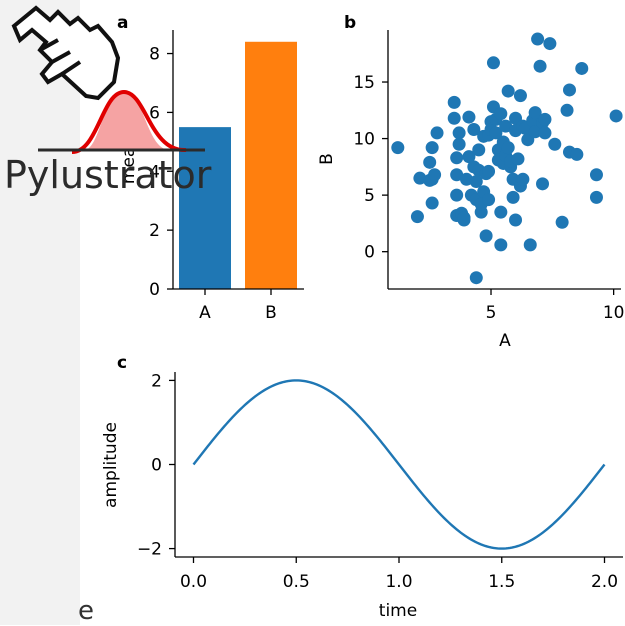 The height and width of the screenshot is (626, 625). What do you see at coordinates (398, 611) in the screenshot?
I see `panel-c-x-axis-label: time` at bounding box center [398, 611].